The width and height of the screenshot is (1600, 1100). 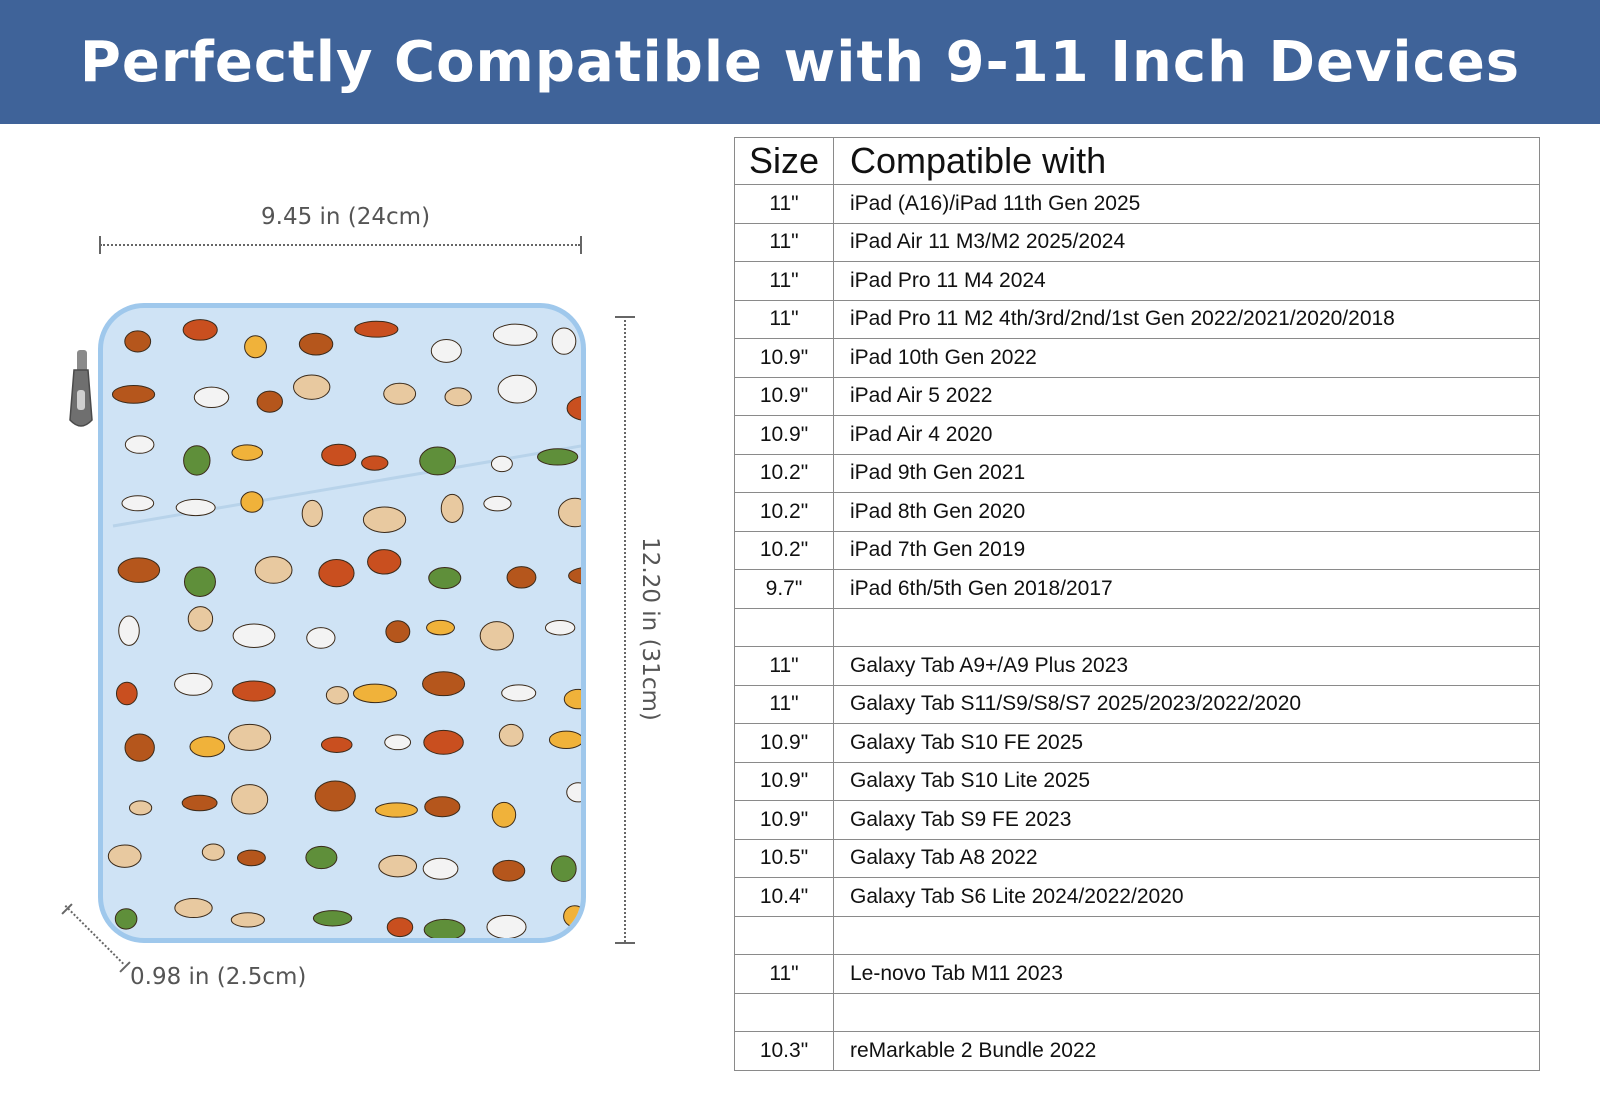 What do you see at coordinates (581, 245) in the screenshot?
I see `width-dimension-tick-right` at bounding box center [581, 245].